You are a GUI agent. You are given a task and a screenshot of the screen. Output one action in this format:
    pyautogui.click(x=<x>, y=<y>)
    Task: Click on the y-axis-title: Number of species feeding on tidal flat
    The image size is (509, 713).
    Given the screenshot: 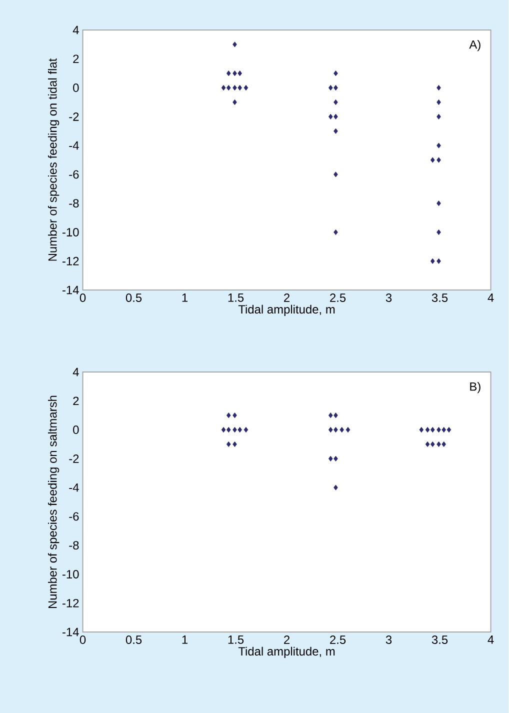 What is the action you would take?
    pyautogui.click(x=54, y=159)
    